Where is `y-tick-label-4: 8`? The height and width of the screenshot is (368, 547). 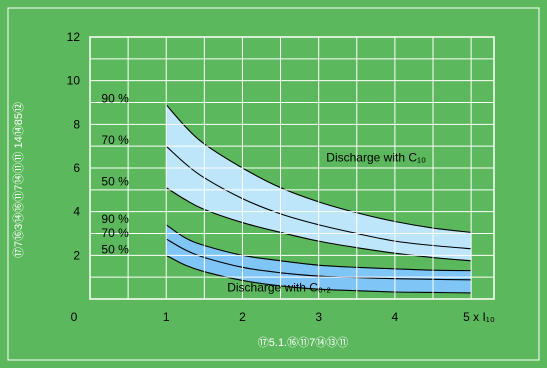 y-tick-label-4: 8 is located at coordinates (76, 124).